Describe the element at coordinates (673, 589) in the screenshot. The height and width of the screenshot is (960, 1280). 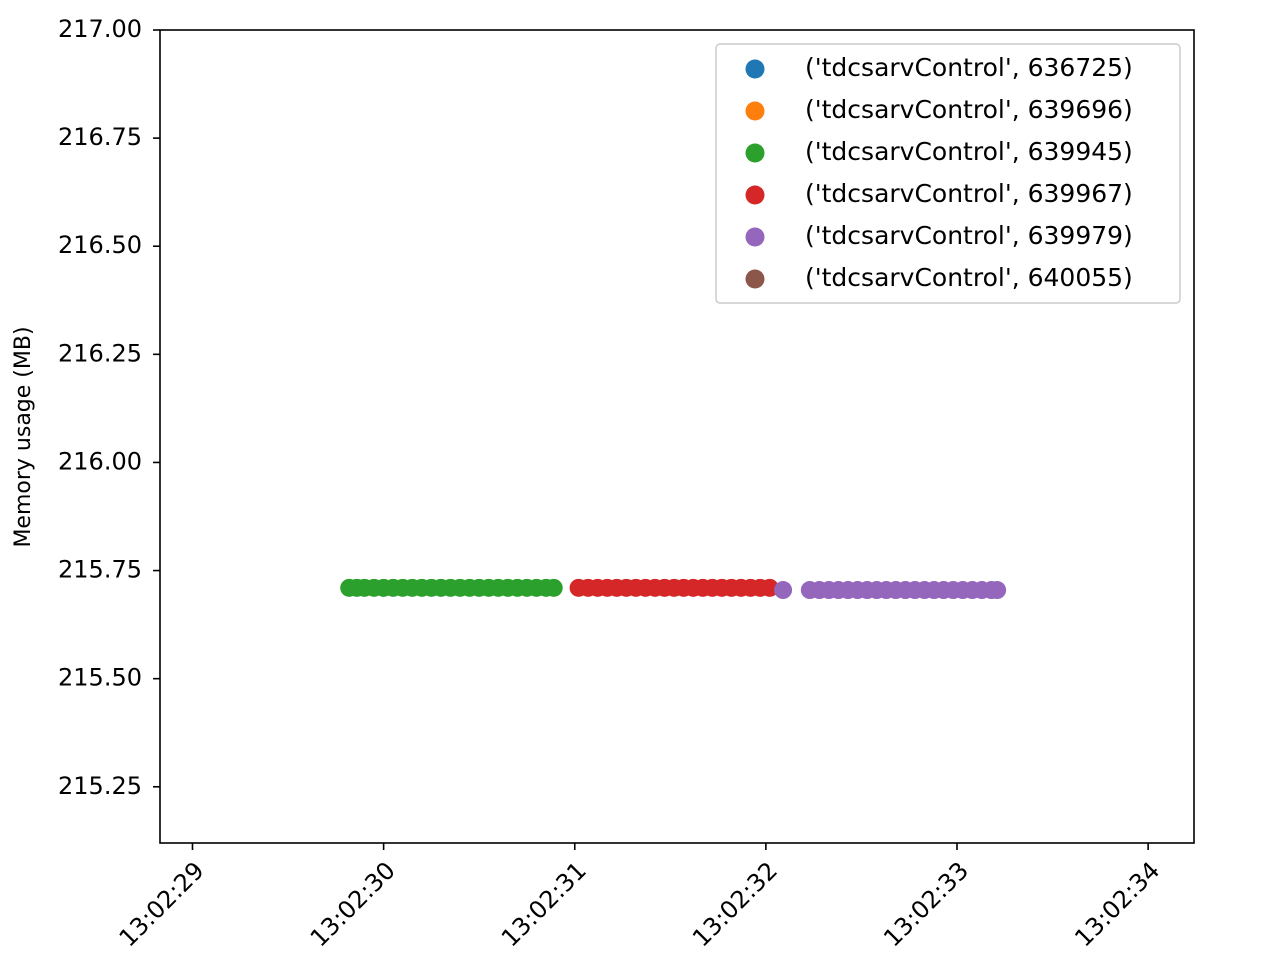
I see `points-layer` at that location.